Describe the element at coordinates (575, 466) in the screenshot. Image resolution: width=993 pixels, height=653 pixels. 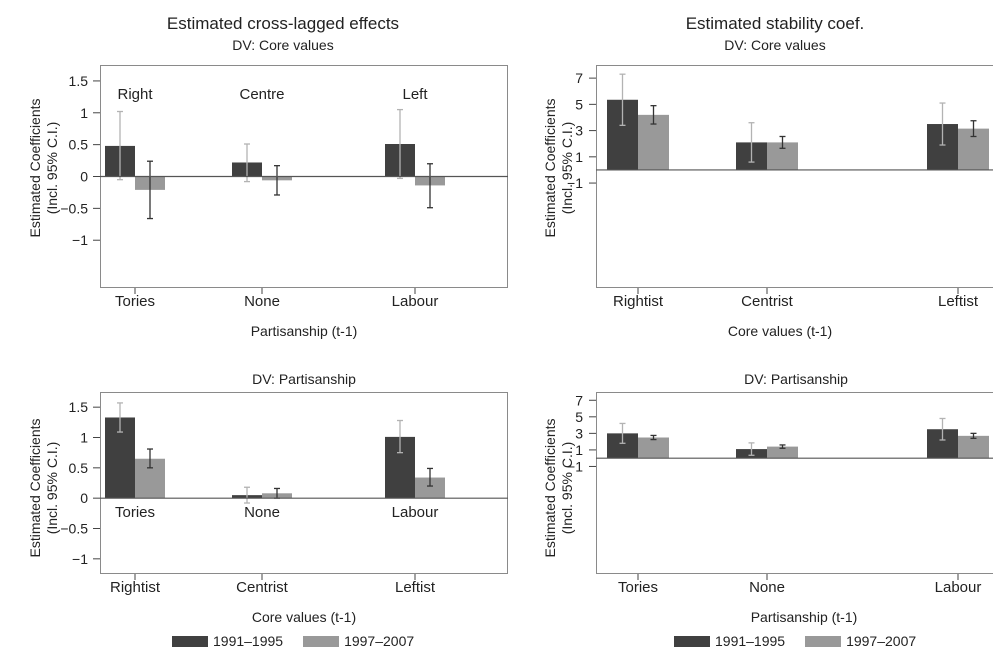
I see `panel-3-ytick-label: −1` at that location.